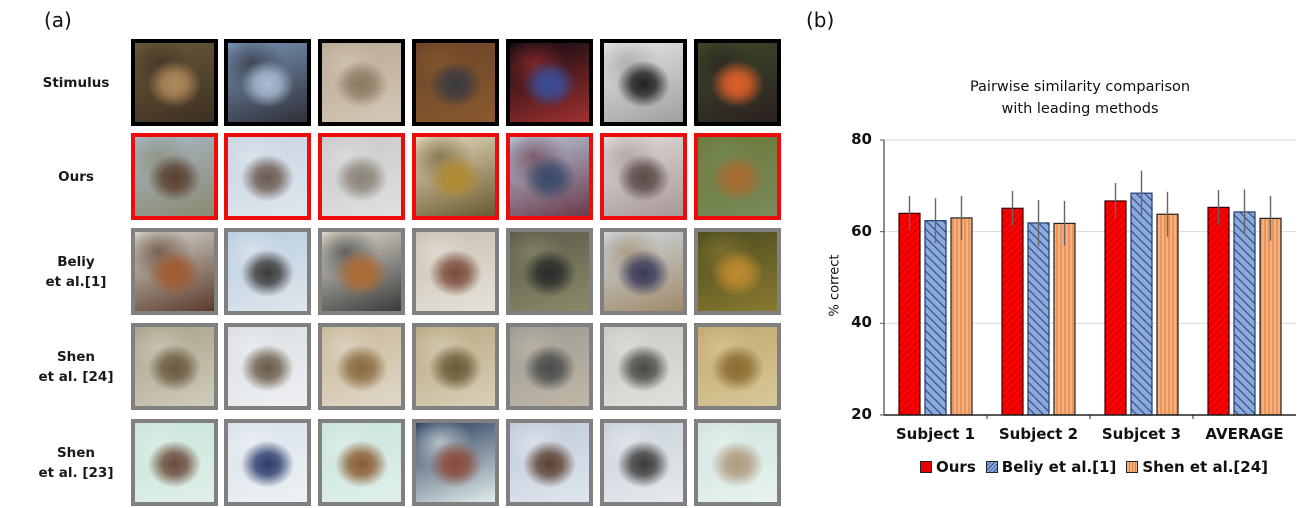 This screenshot has height=508, width=1314. I want to click on tile-shen-et-al-24-stained-glass-window, so click(549, 366).